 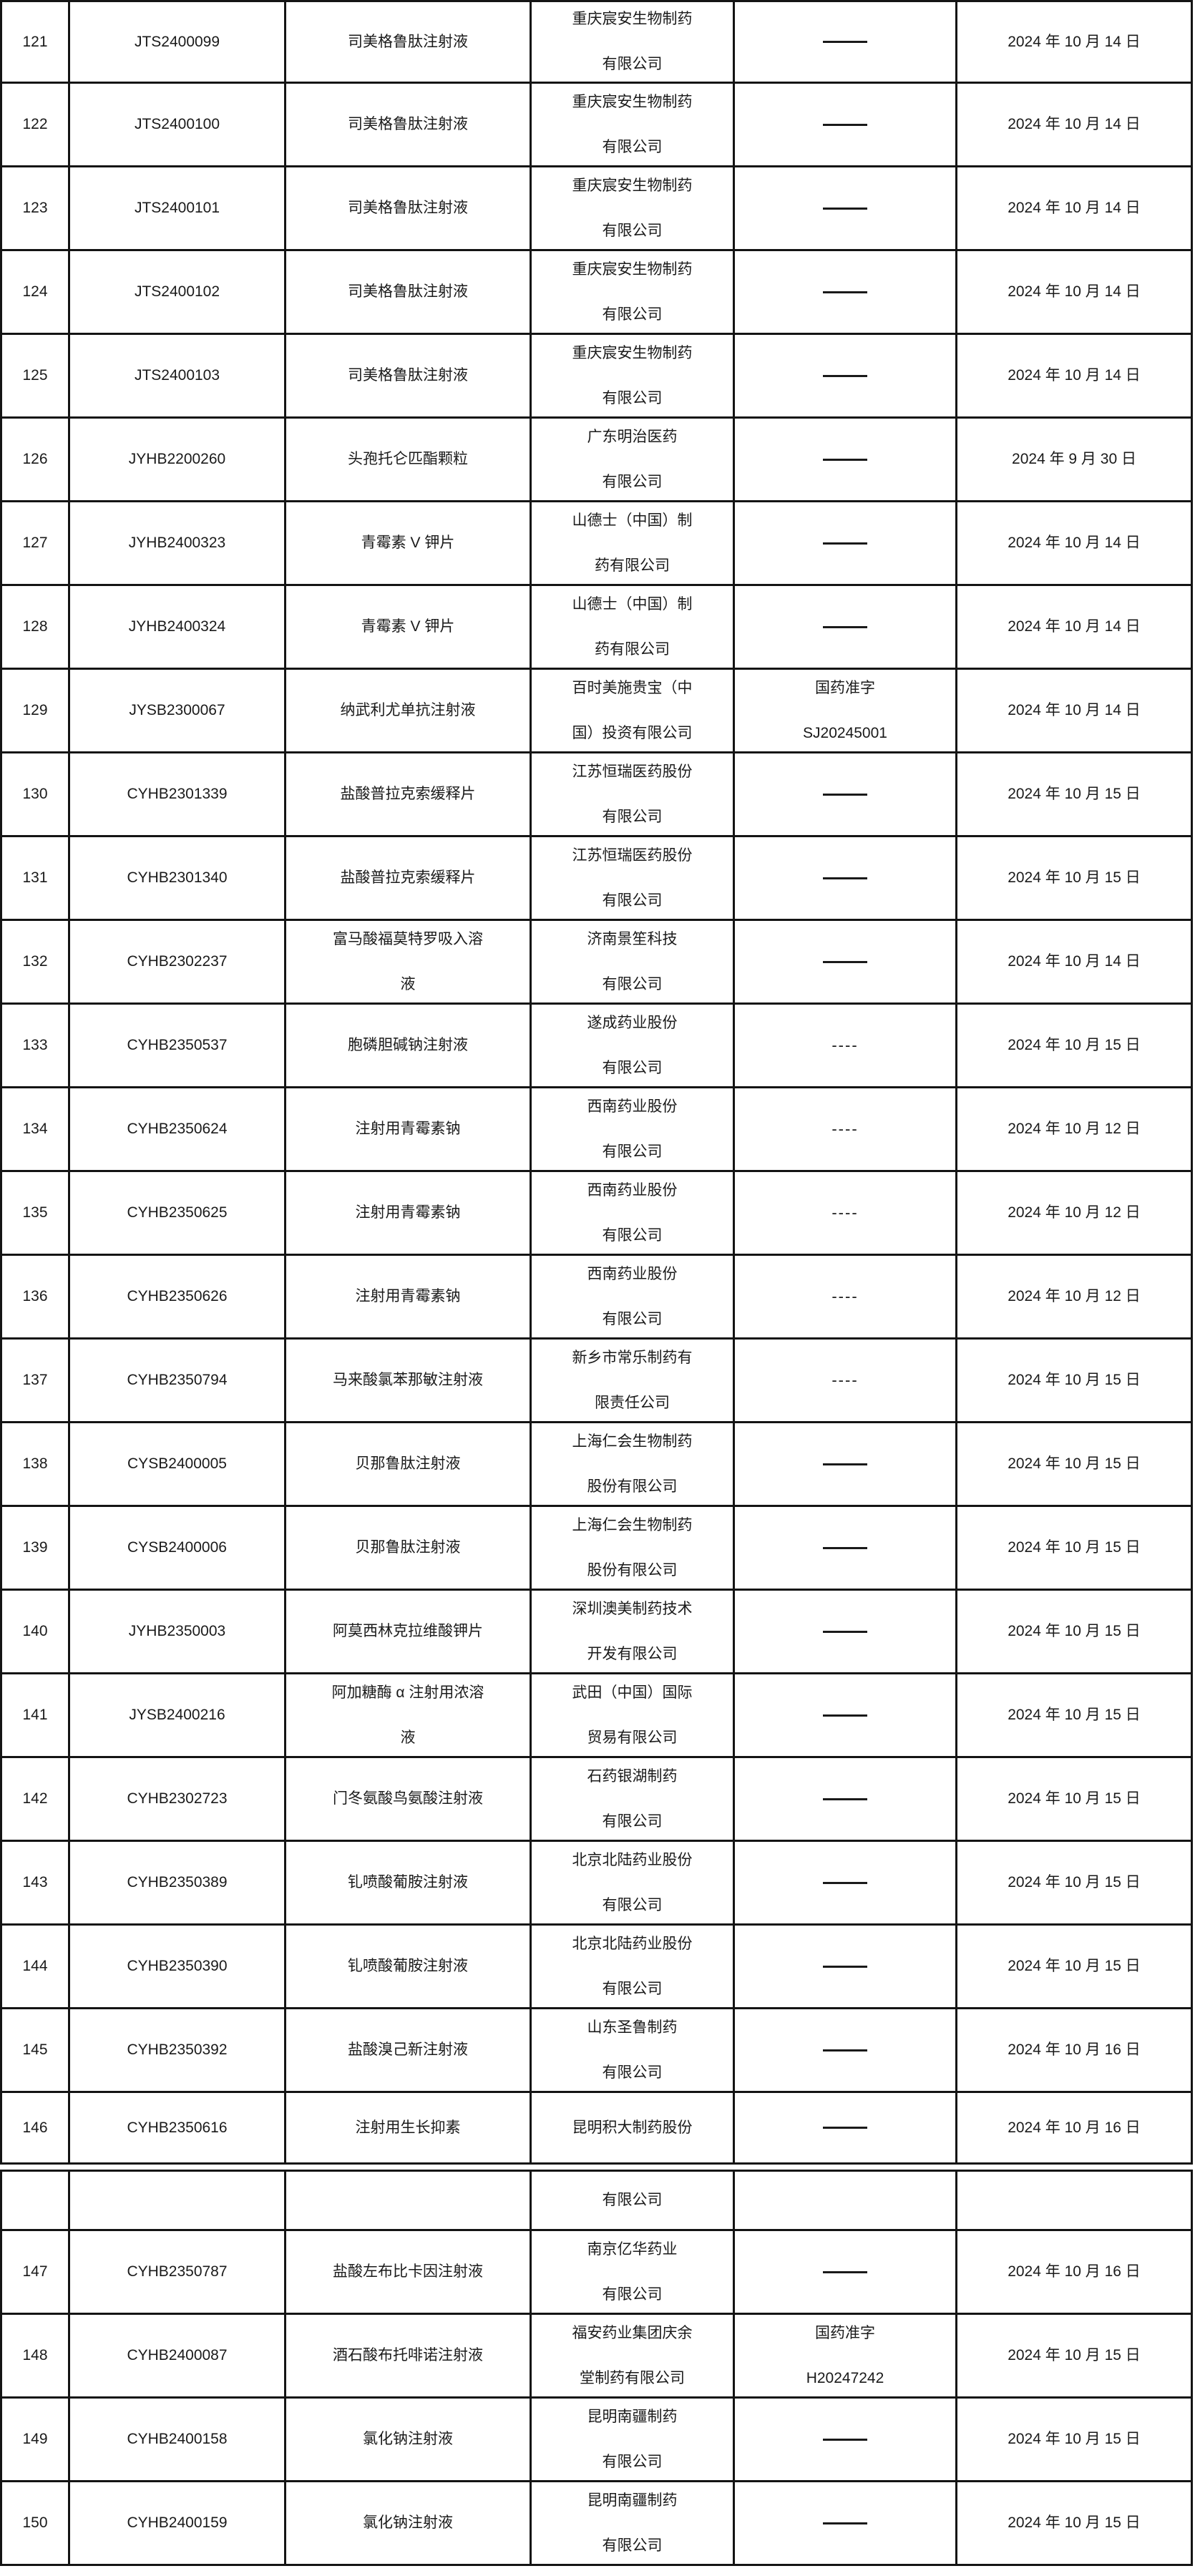 I want to click on manufacturer-cell: 昆明南疆制药 有限公司, so click(x=633, y=2524).